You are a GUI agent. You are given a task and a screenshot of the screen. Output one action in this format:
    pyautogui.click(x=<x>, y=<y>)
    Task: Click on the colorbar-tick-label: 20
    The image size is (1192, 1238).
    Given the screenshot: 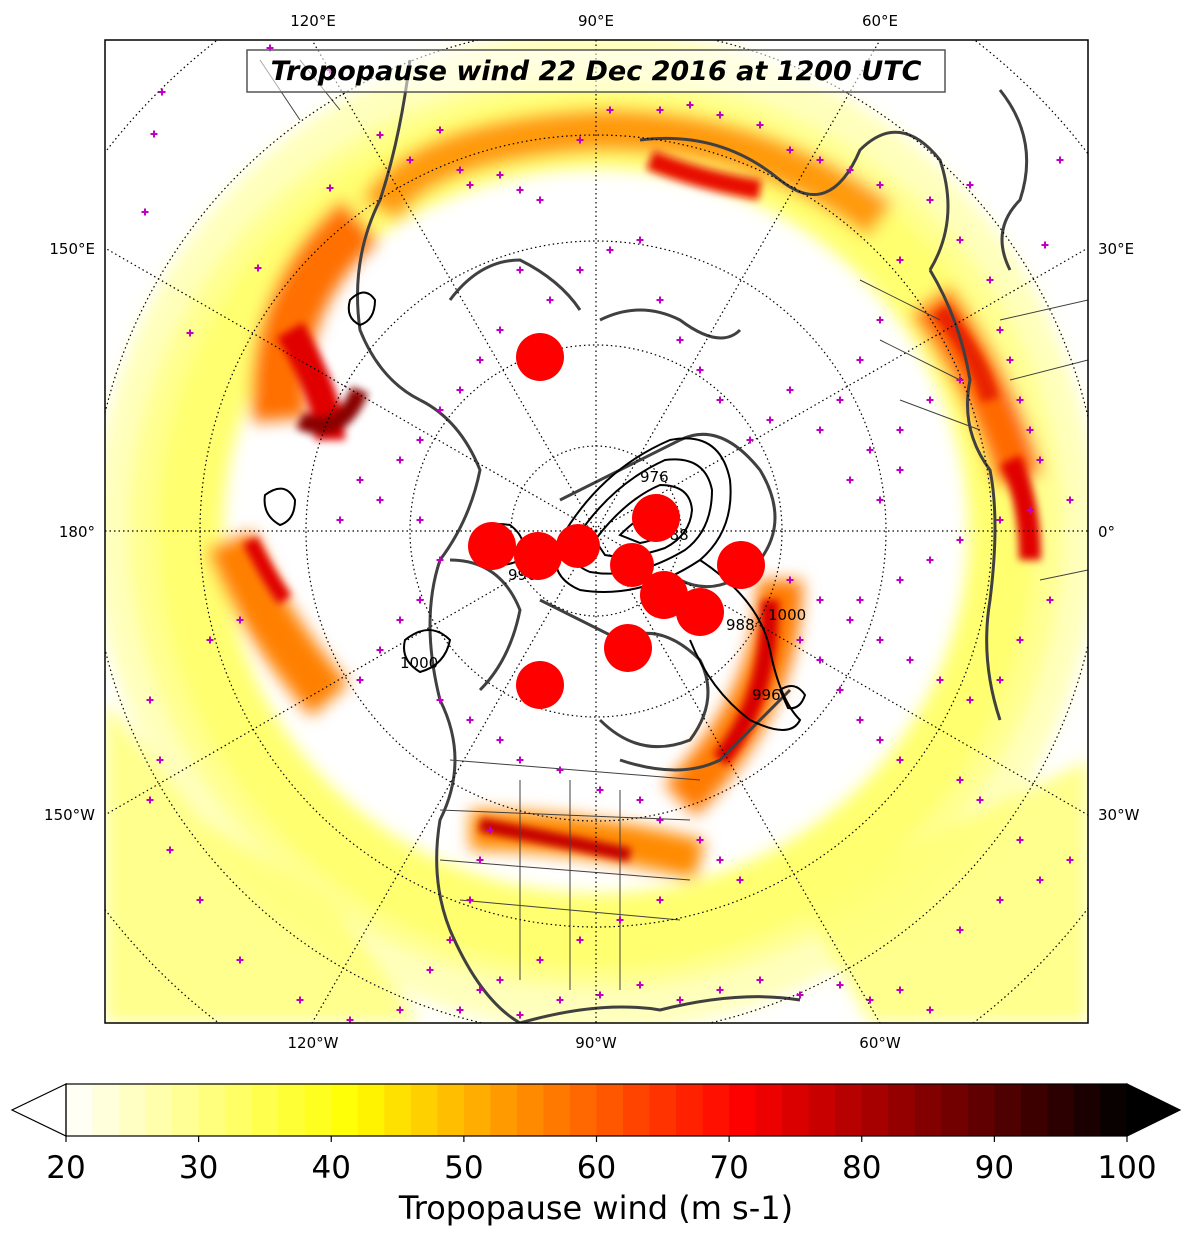 What is the action you would take?
    pyautogui.click(x=65, y=1168)
    